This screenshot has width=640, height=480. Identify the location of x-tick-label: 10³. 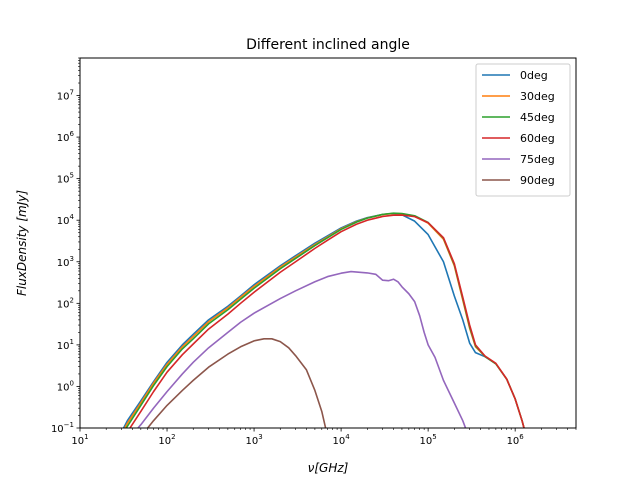
(253, 440).